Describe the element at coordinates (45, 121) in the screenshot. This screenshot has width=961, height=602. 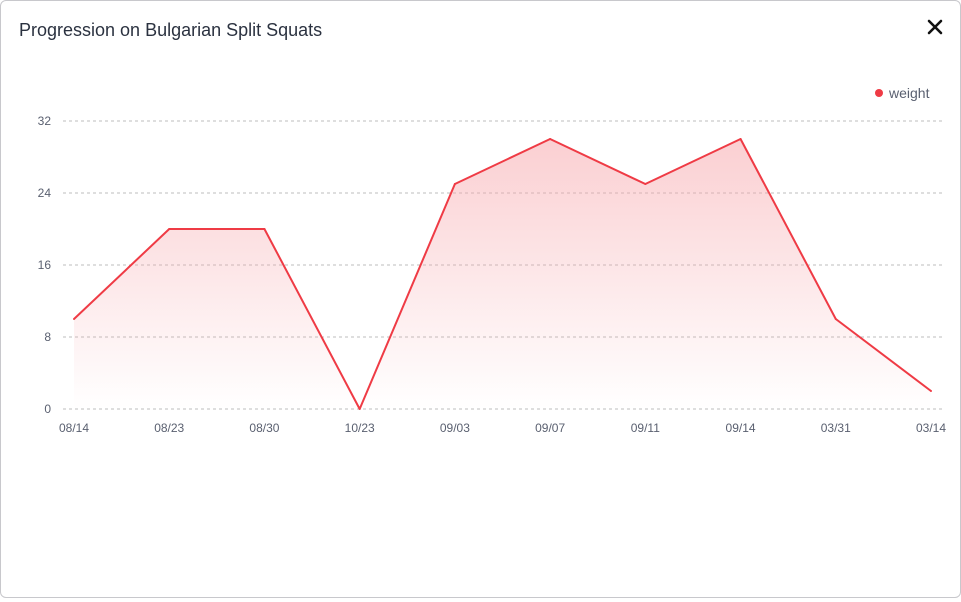
I see `y-tick-label: 32` at that location.